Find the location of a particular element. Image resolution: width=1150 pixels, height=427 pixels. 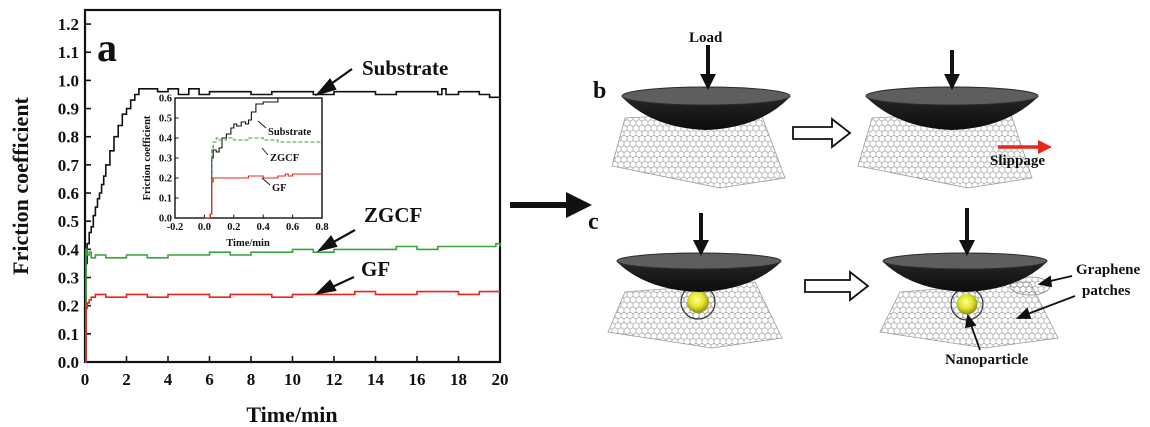

y-tick-label: 1.0 is located at coordinates (68, 80).